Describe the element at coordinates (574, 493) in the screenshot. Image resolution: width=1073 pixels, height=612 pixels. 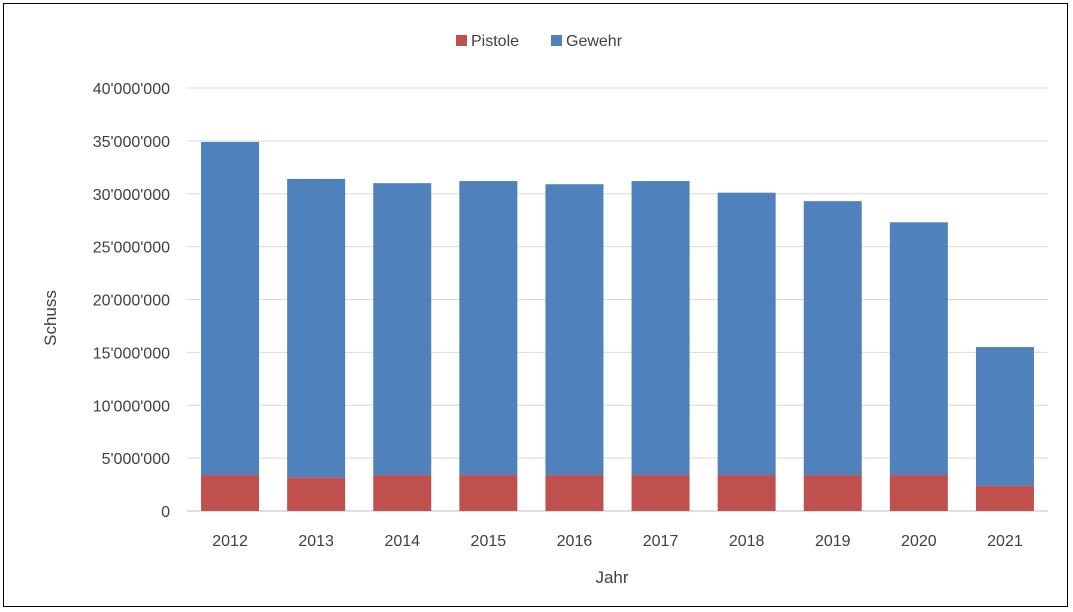
I see `bar-pistole-2016` at that location.